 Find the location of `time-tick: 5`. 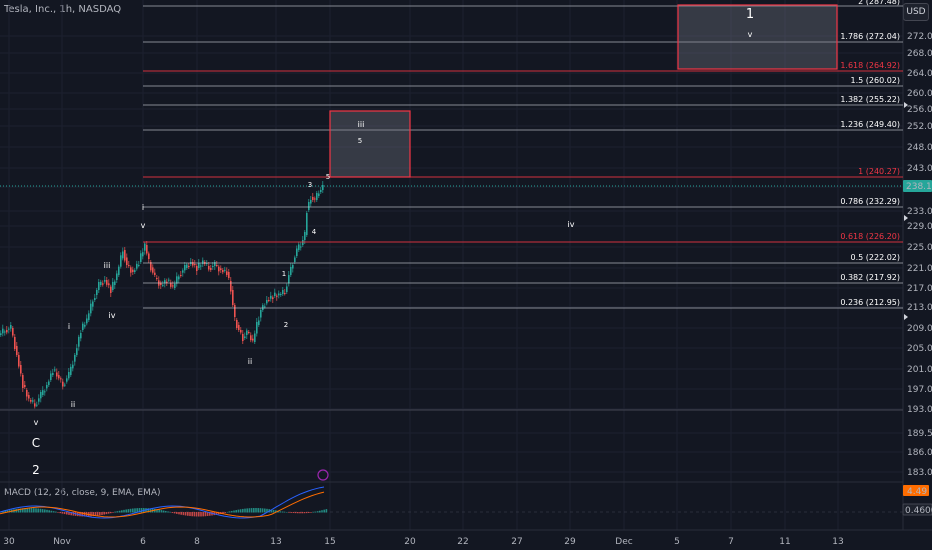

time-tick: 5 is located at coordinates (677, 542).